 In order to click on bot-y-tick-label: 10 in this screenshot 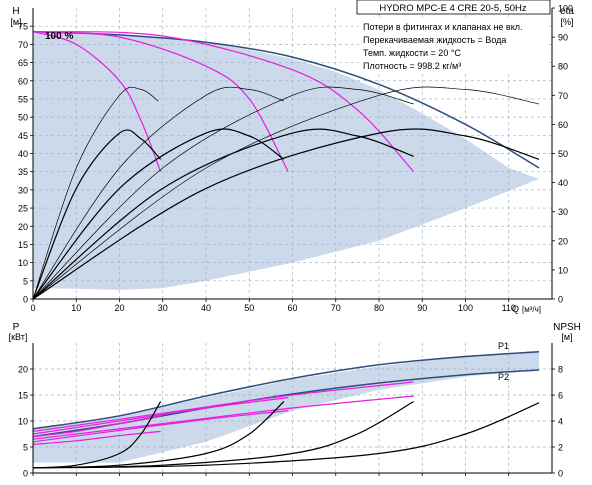, I will do `click(23, 422)`.